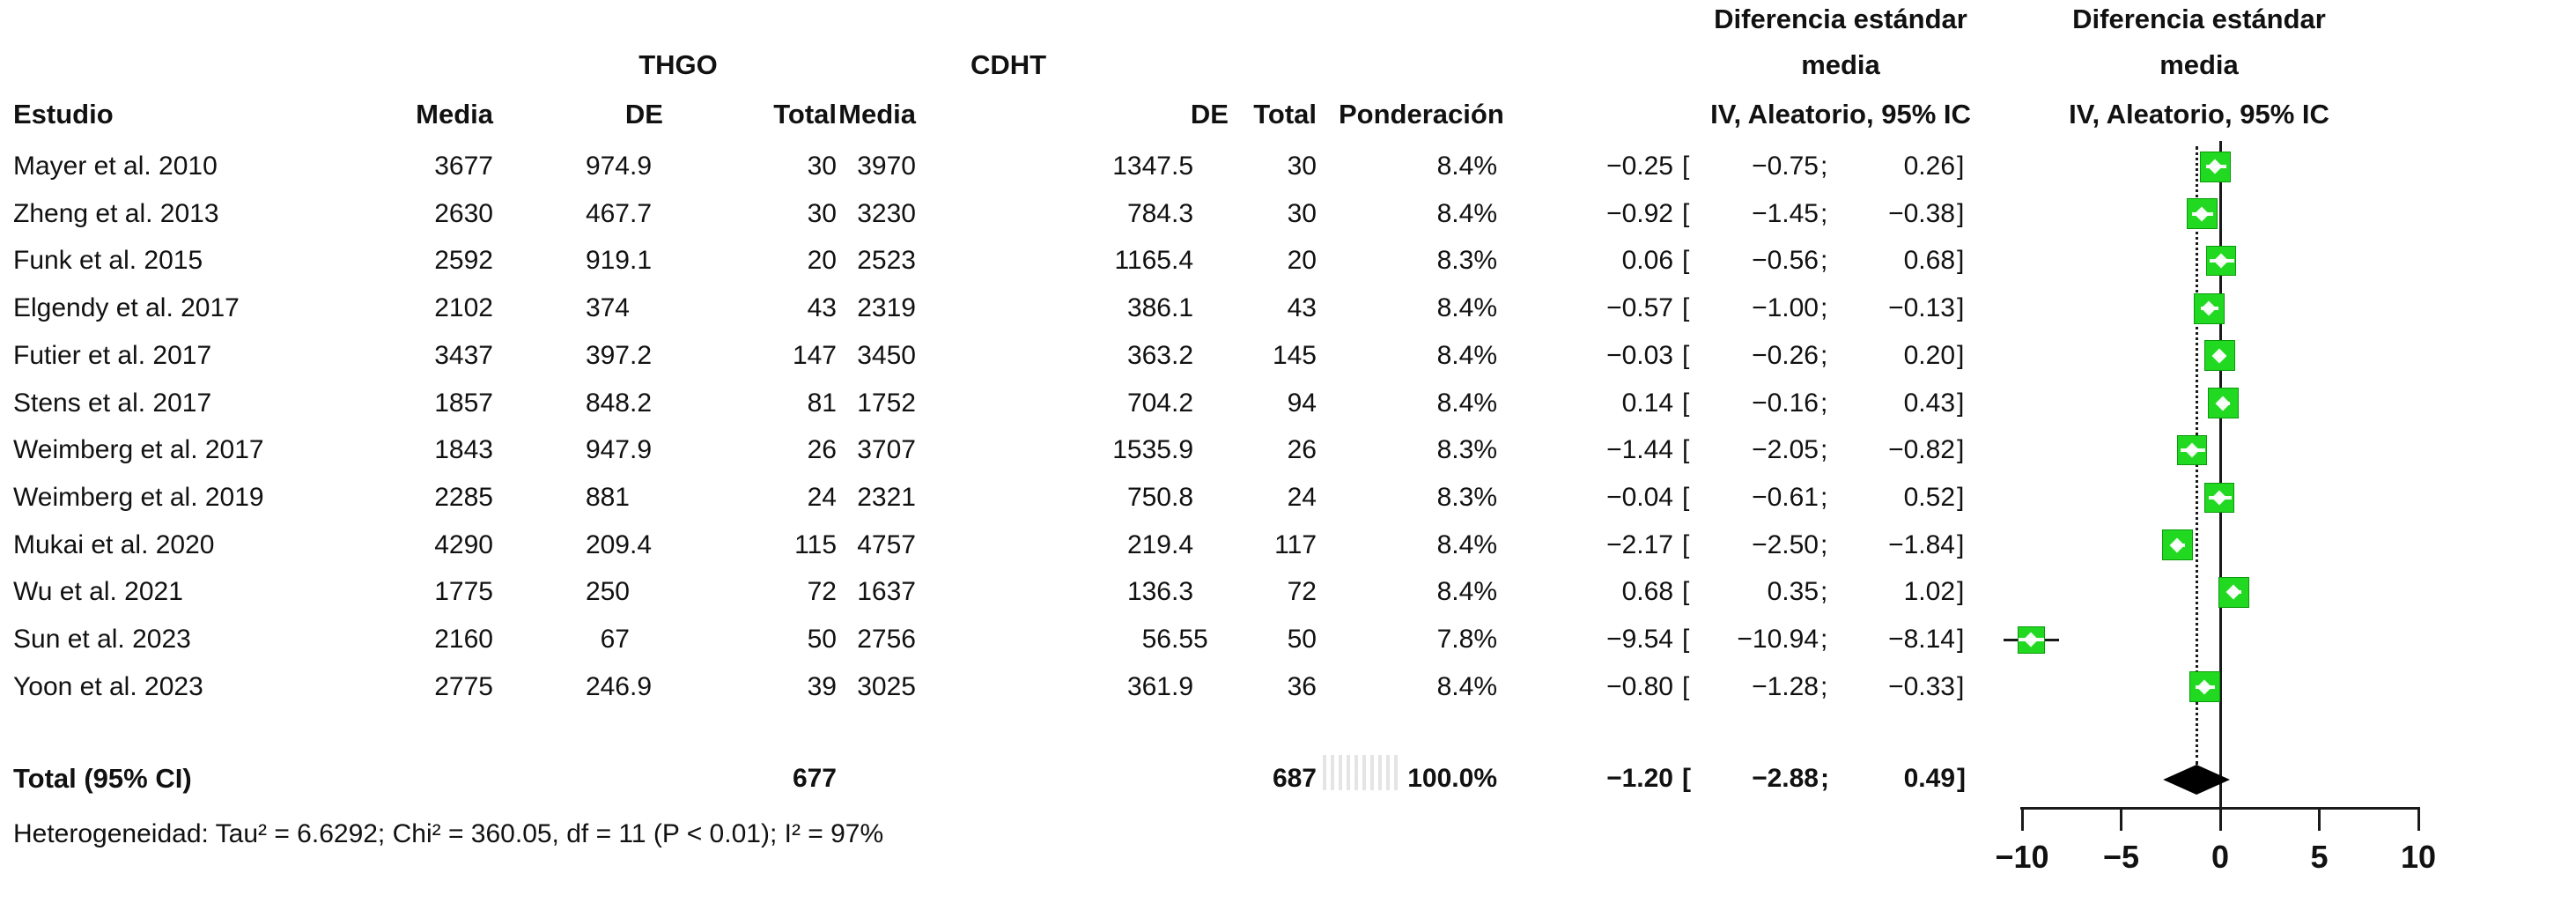  Describe the element at coordinates (1148, 403) in the screenshot. I see `sd-cdht-int: 704` at that location.